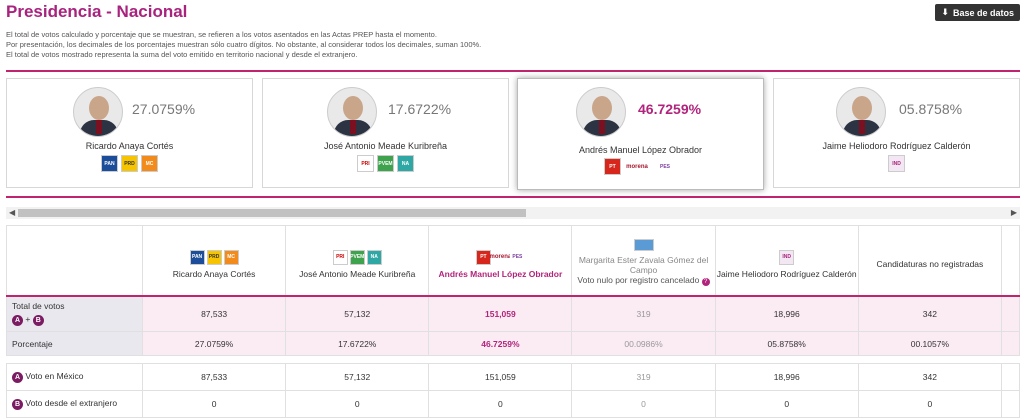 The image size is (1024, 418). Describe the element at coordinates (500, 343) in the screenshot. I see `table-cell: 46.7259%` at that location.